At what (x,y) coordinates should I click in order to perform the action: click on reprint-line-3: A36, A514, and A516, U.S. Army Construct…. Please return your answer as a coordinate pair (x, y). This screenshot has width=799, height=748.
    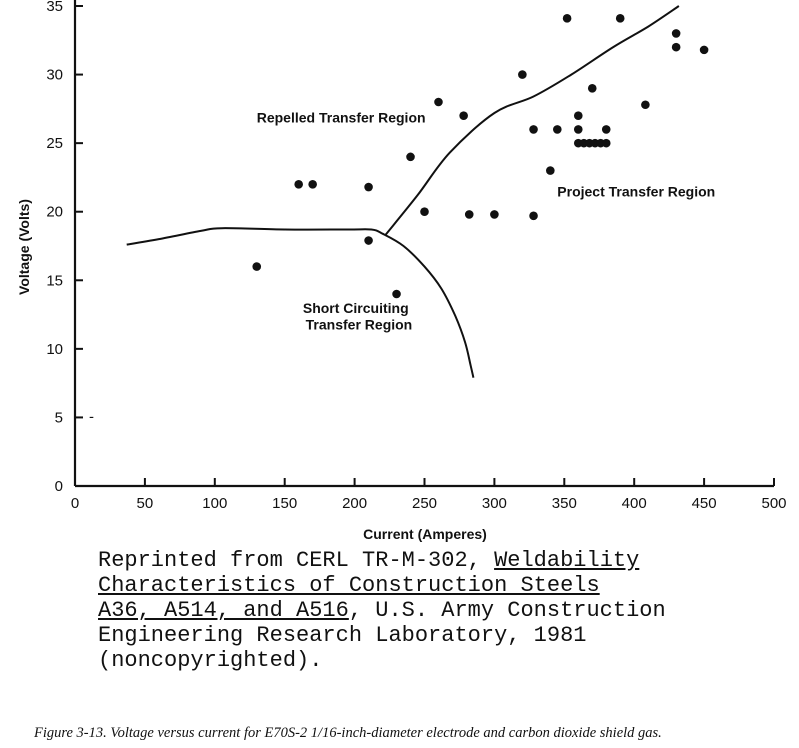
    Looking at the image, I should click on (443, 610).